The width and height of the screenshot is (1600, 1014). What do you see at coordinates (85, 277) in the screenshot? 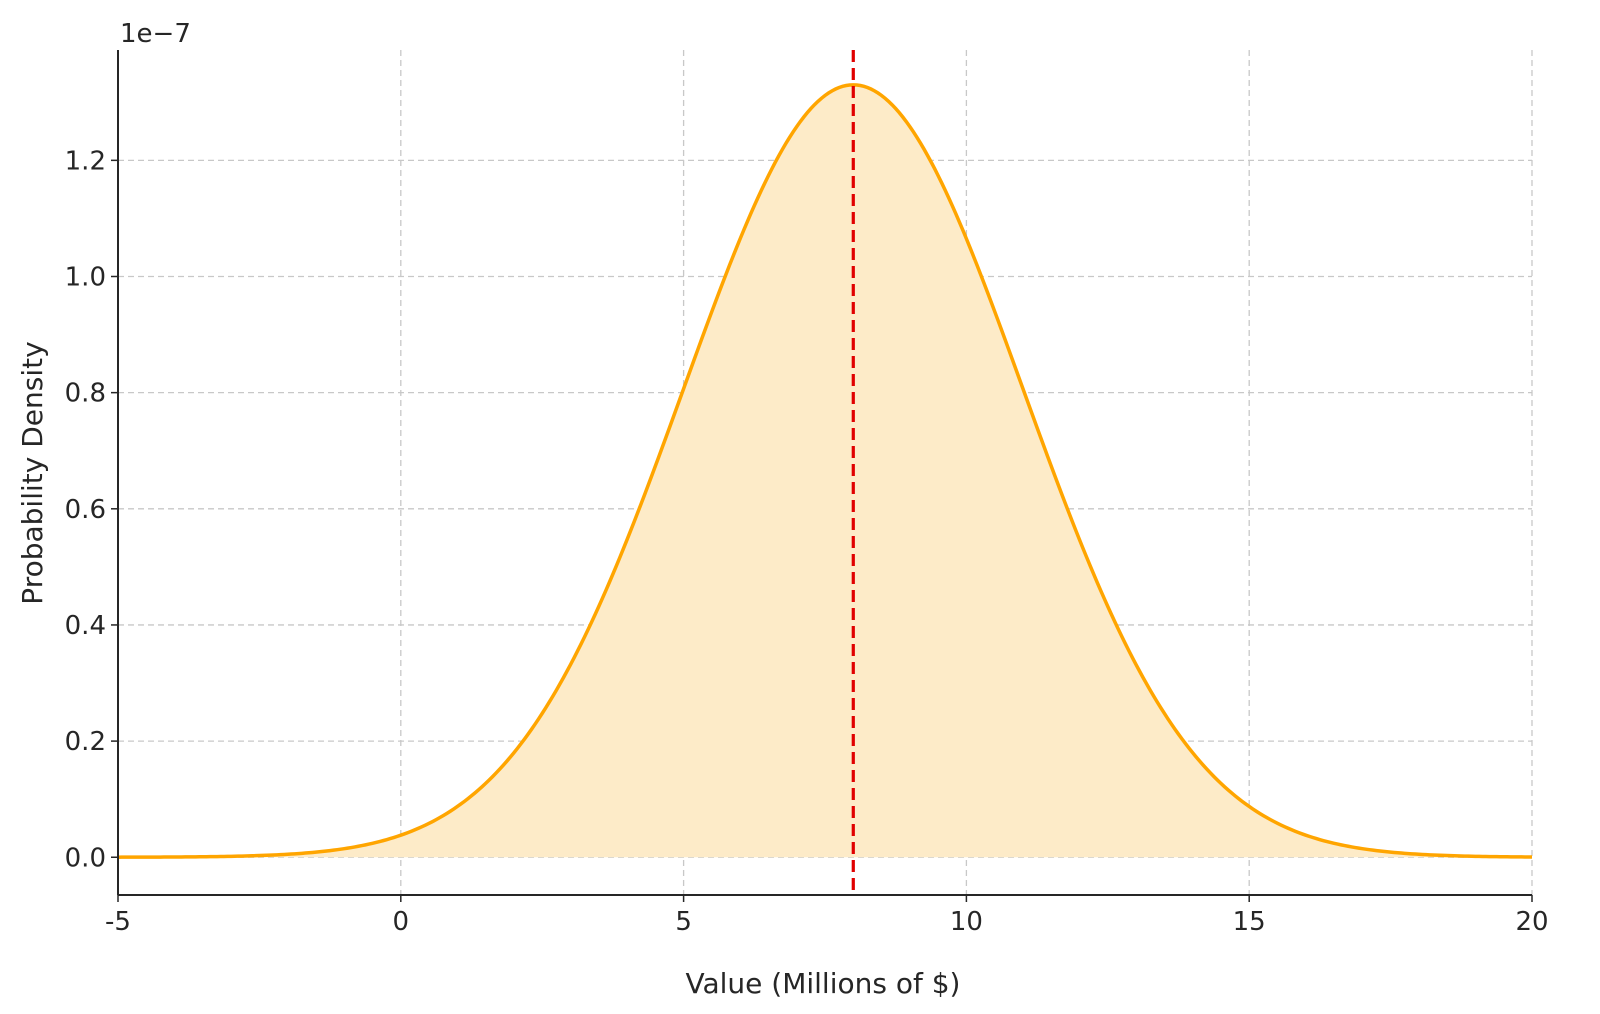
I see `y-tick-label-5: 1.0` at bounding box center [85, 277].